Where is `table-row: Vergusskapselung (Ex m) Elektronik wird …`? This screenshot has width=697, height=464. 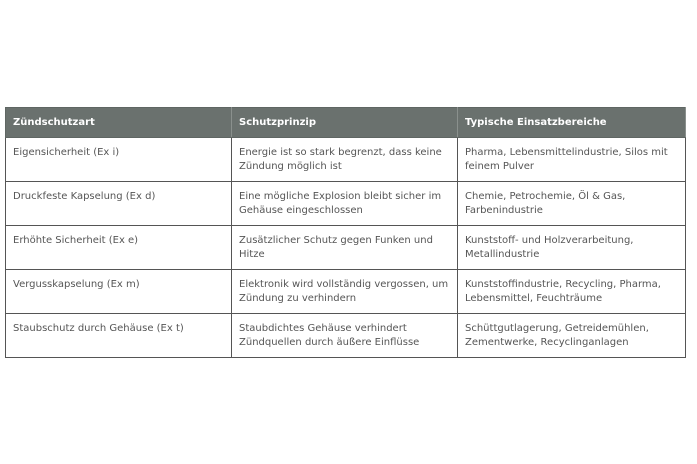 table-row: Vergusskapselung (Ex m) Elektronik wird … is located at coordinates (345, 291).